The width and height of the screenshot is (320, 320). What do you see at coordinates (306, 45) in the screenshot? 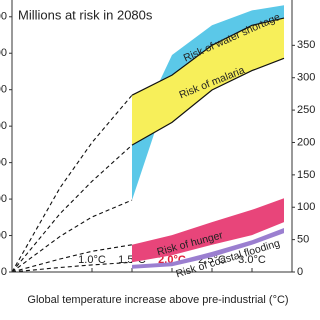
I see `y2-tick-label: 350` at bounding box center [306, 45].